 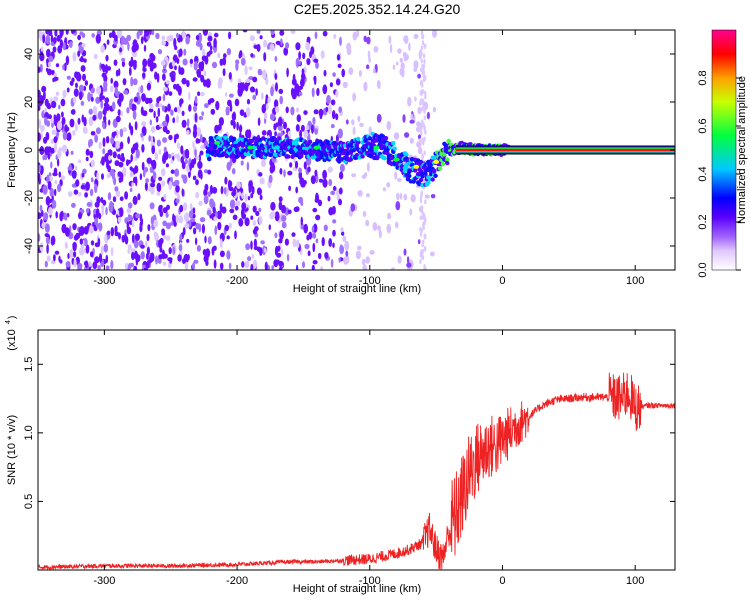 What do you see at coordinates (440, 159) in the screenshot?
I see `spectrogram-ridge` at bounding box center [440, 159].